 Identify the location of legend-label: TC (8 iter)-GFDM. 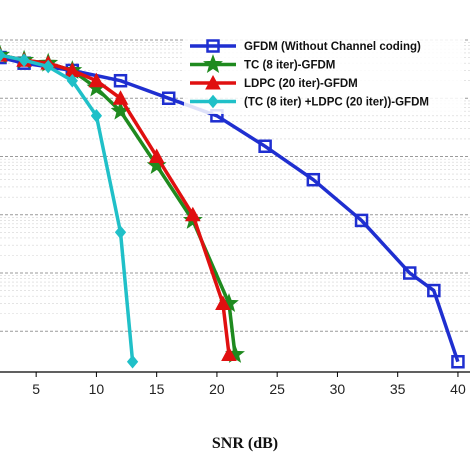
(289, 66).